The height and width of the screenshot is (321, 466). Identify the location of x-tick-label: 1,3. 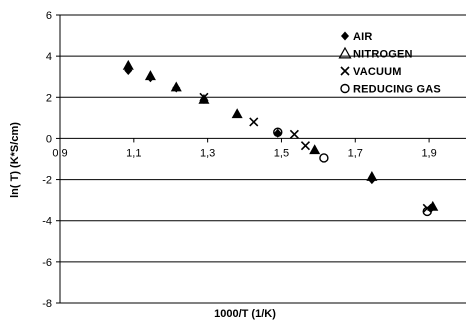
(207, 153).